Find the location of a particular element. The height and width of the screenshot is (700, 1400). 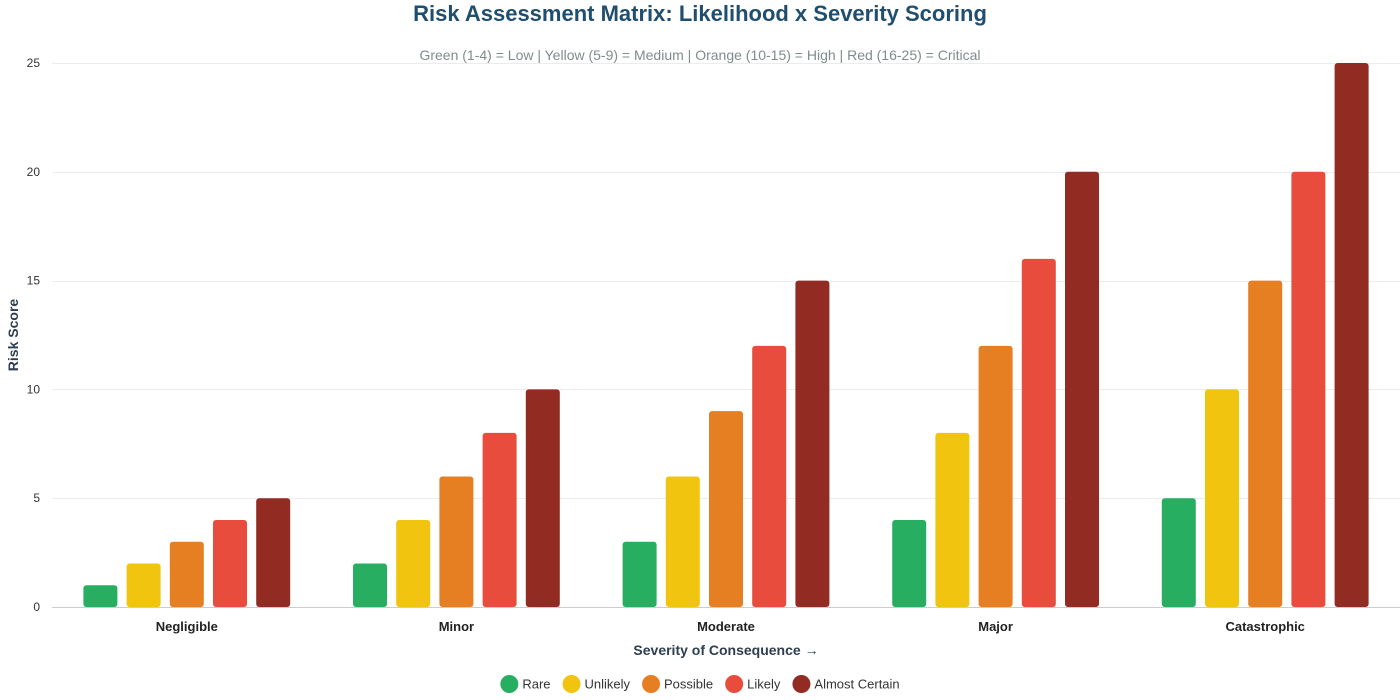

legend-label: Rare is located at coordinates (536, 684).